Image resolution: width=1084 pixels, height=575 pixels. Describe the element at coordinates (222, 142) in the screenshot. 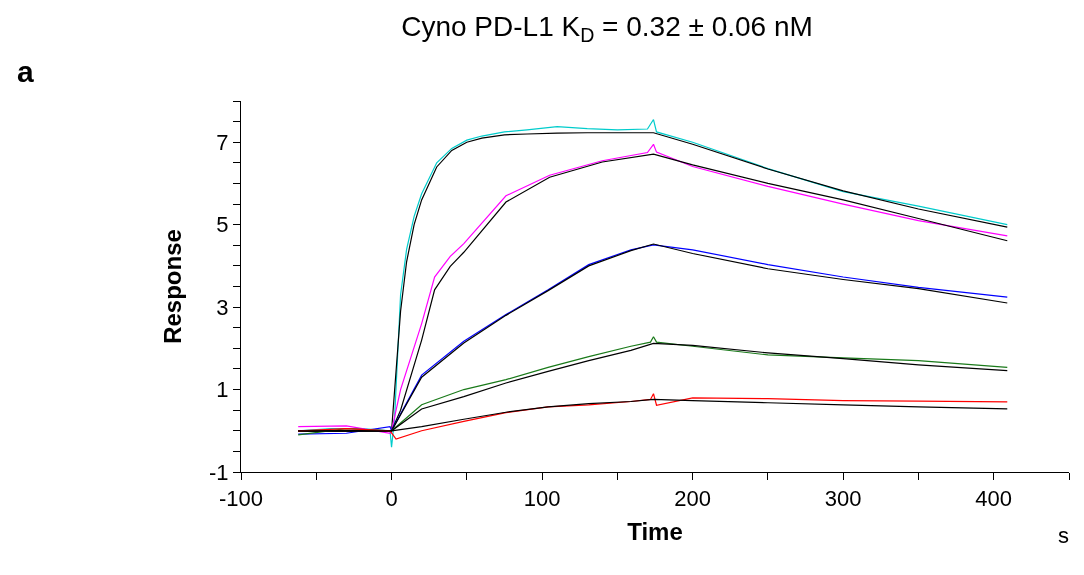

I see `y-tick-label: 7` at that location.